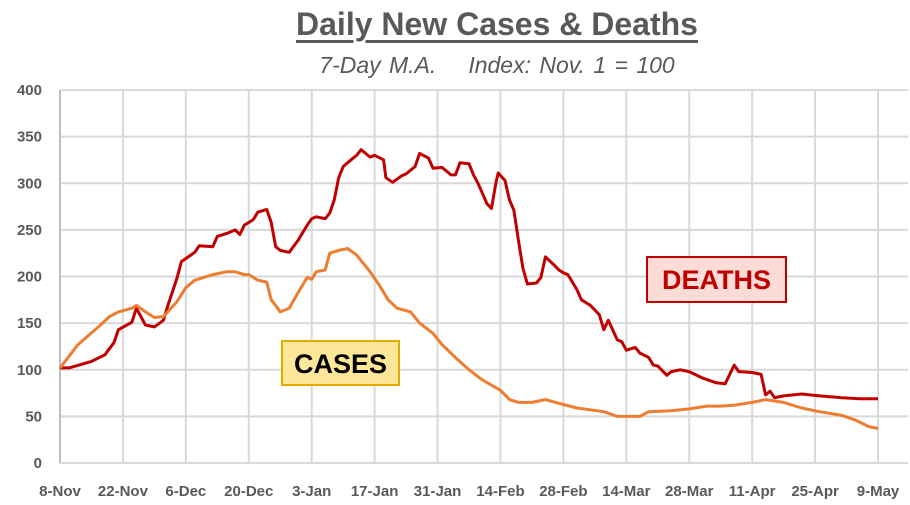 The width and height of the screenshot is (910, 505). I want to click on y-tick-label: 200, so click(29, 277).